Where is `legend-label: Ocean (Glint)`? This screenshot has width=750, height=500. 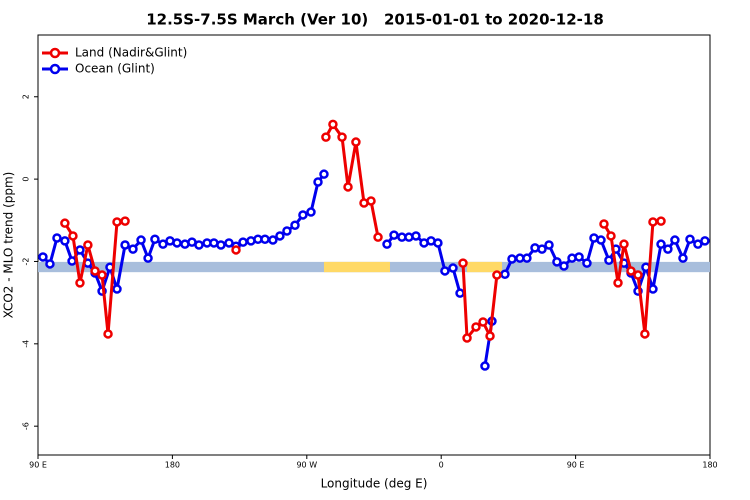 legend-label: Ocean (Glint) is located at coordinates (115, 69).